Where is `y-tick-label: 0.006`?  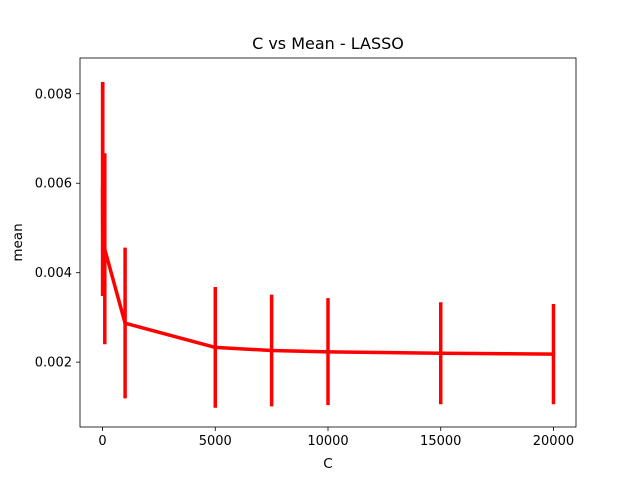 y-tick-label: 0.006 is located at coordinates (53, 184).